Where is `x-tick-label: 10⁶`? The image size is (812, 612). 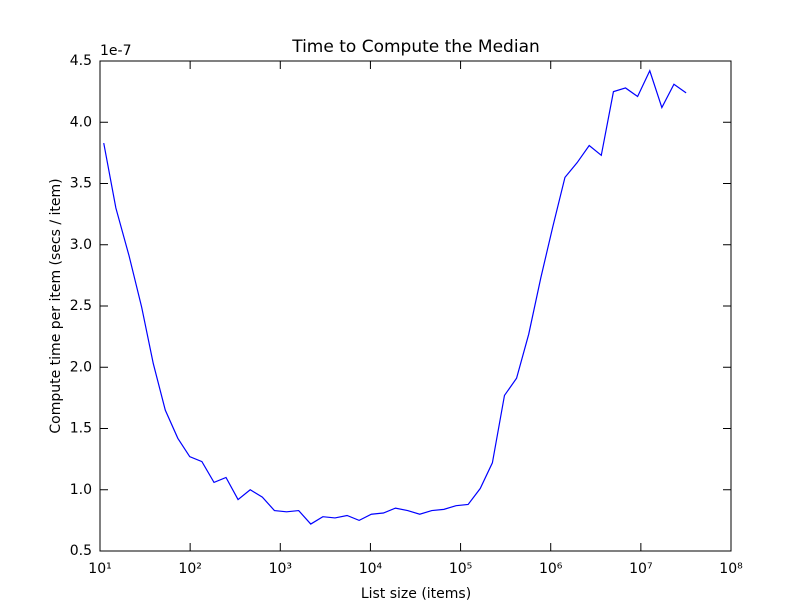
x-tick-label: 10⁶ is located at coordinates (551, 569).